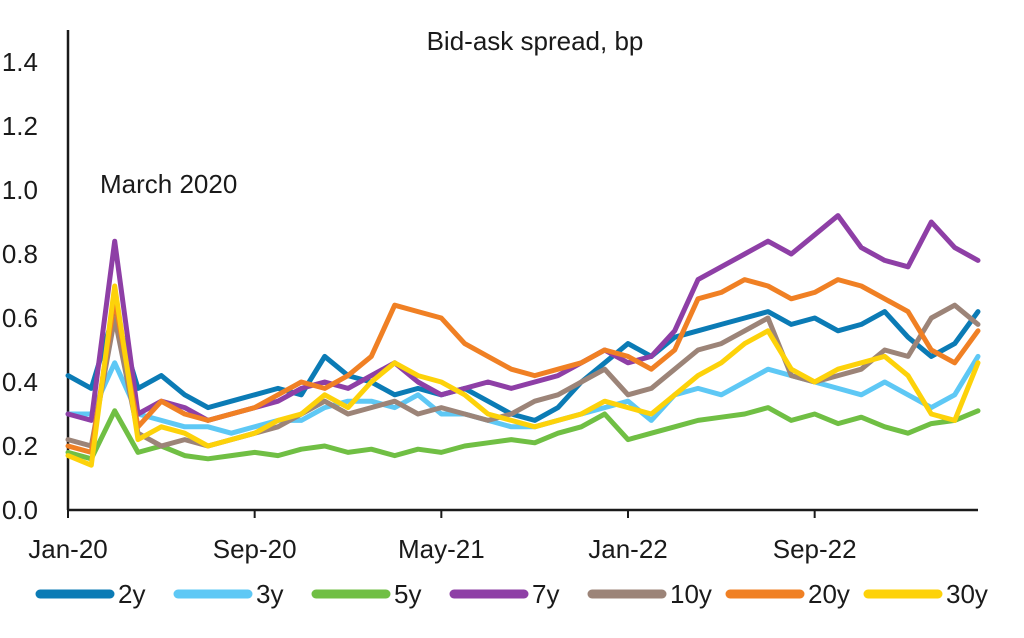  What do you see at coordinates (255, 549) in the screenshot?
I see `x-tick-label: Sep-20` at bounding box center [255, 549].